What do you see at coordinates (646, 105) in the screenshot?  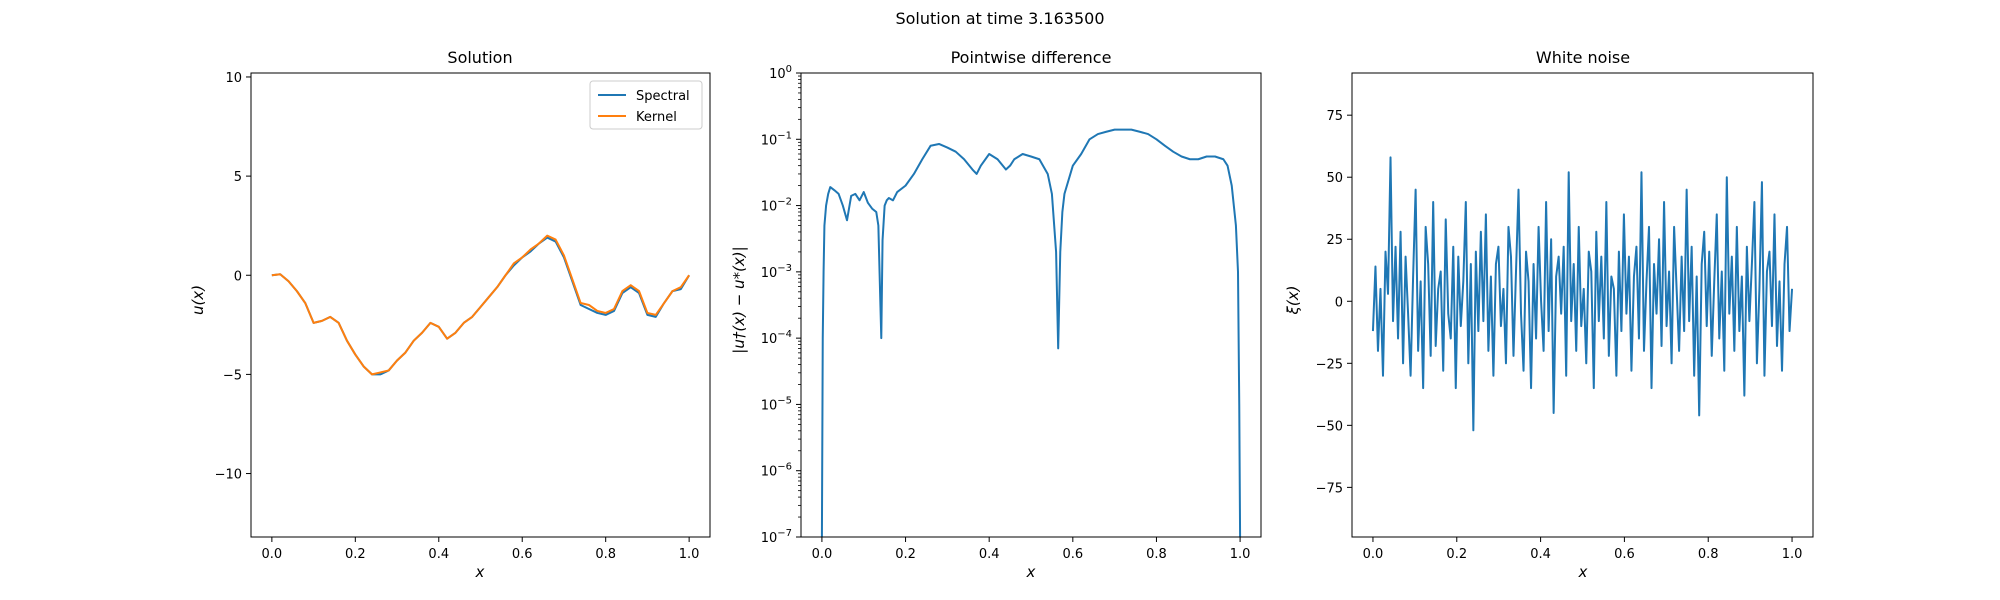 I see `legend: Spectral Kernel` at bounding box center [646, 105].